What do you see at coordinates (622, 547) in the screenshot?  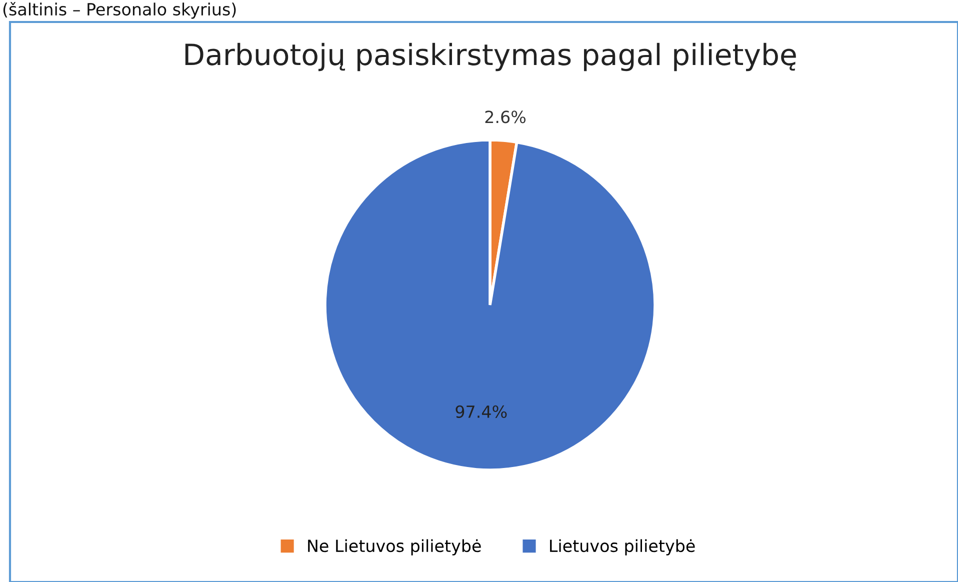 I see `legend-label: Lietuvos pilietybė` at bounding box center [622, 547].